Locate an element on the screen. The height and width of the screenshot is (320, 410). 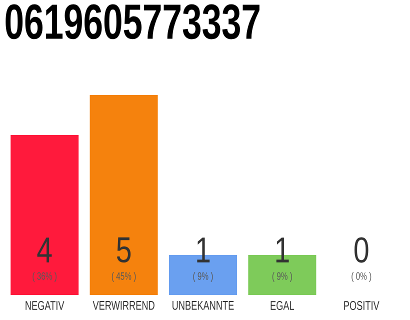
x-tick-label: NEGATIV is located at coordinates (45, 305).